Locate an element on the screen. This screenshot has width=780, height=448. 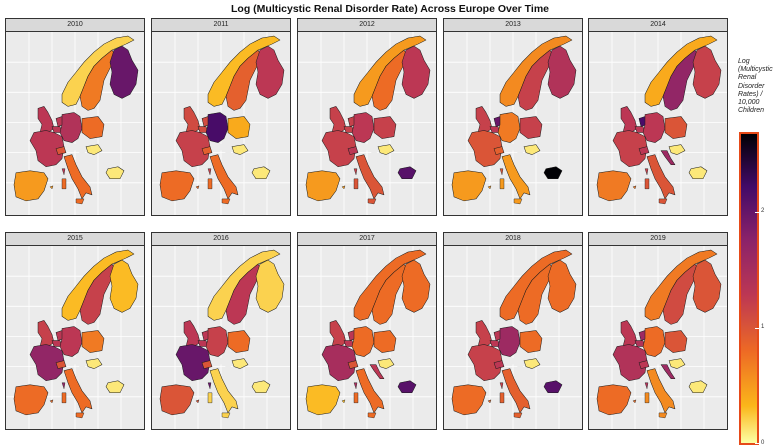
facet-panel-2019: 2019 is located at coordinates (658, 331).